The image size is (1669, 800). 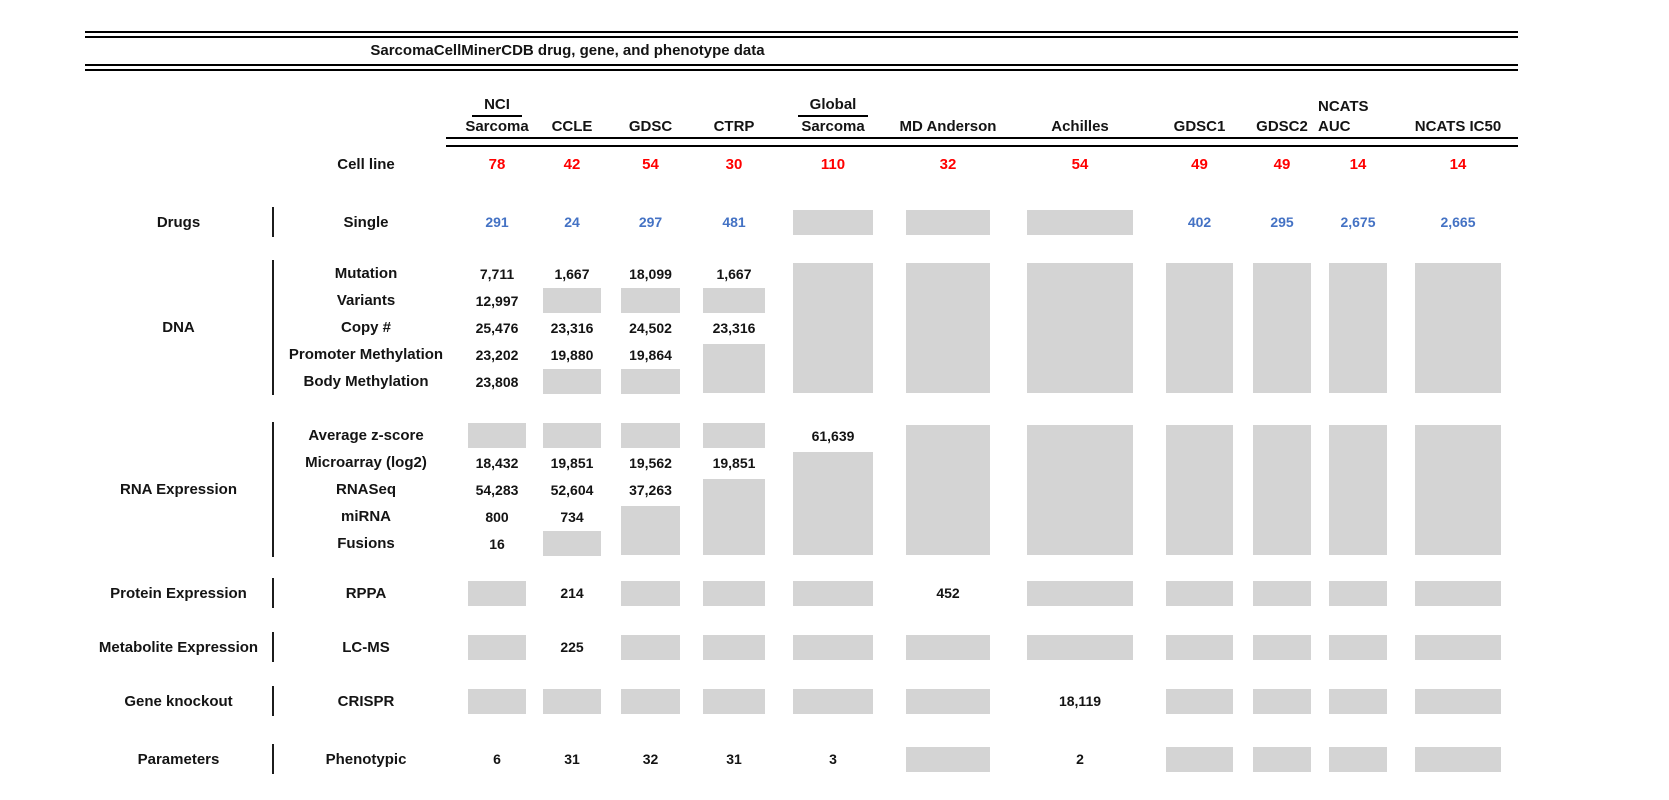 What do you see at coordinates (497, 516) in the screenshot?
I see `value-cell: 800` at bounding box center [497, 516].